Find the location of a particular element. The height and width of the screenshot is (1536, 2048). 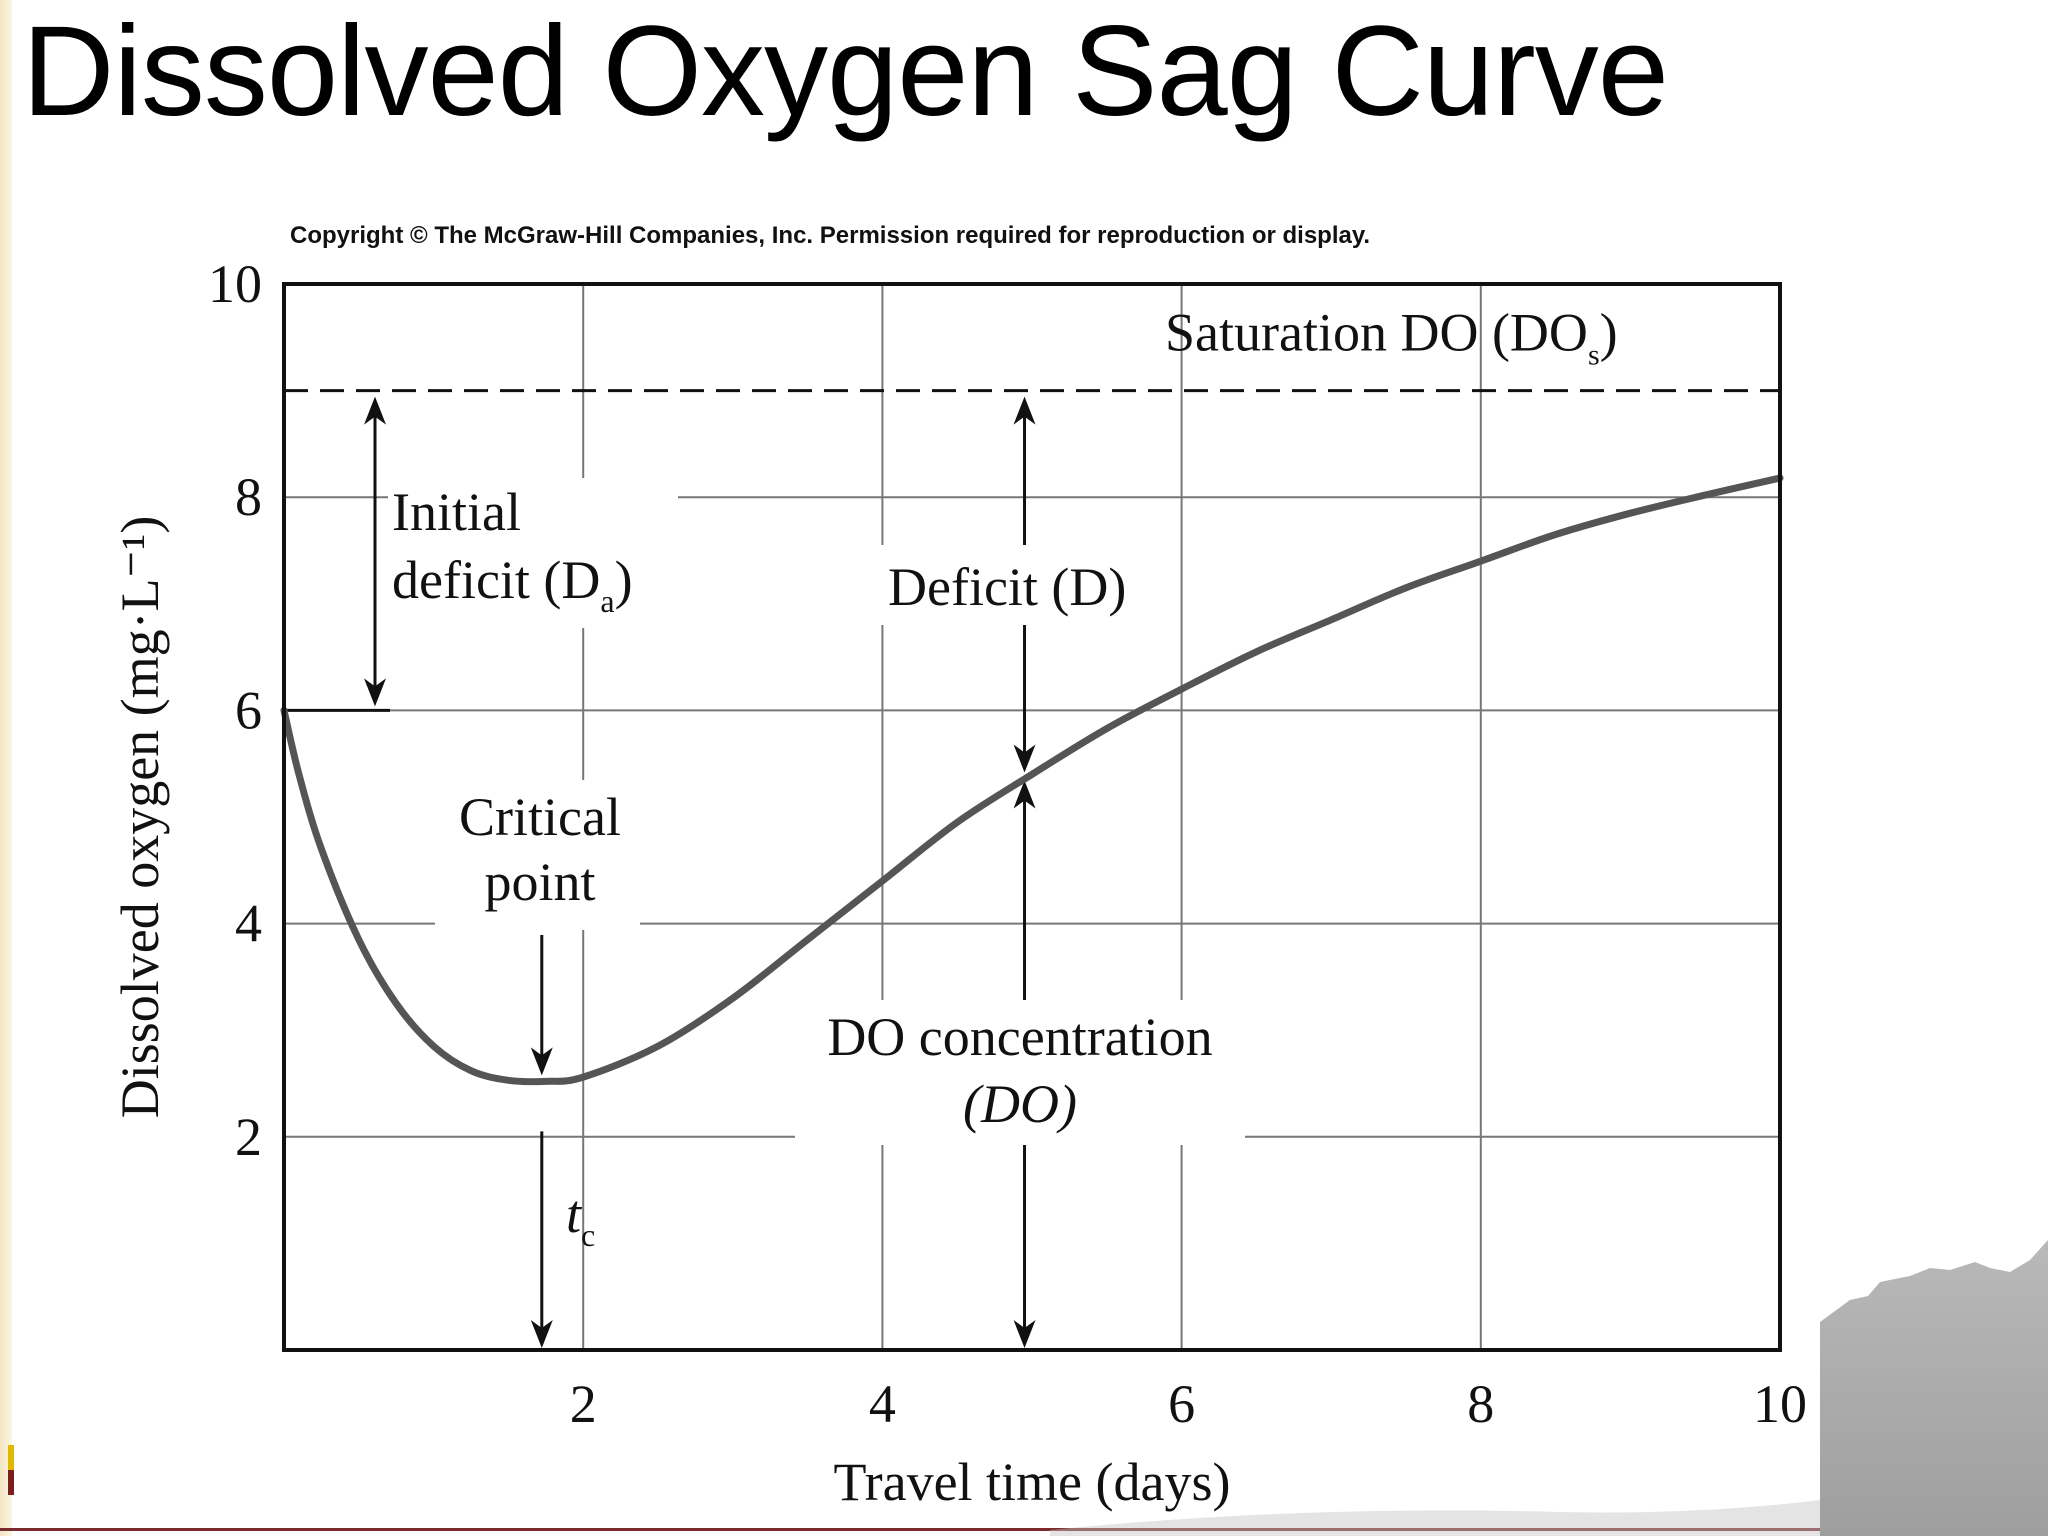

do-concentration-label-bg is located at coordinates (1020, 1072).